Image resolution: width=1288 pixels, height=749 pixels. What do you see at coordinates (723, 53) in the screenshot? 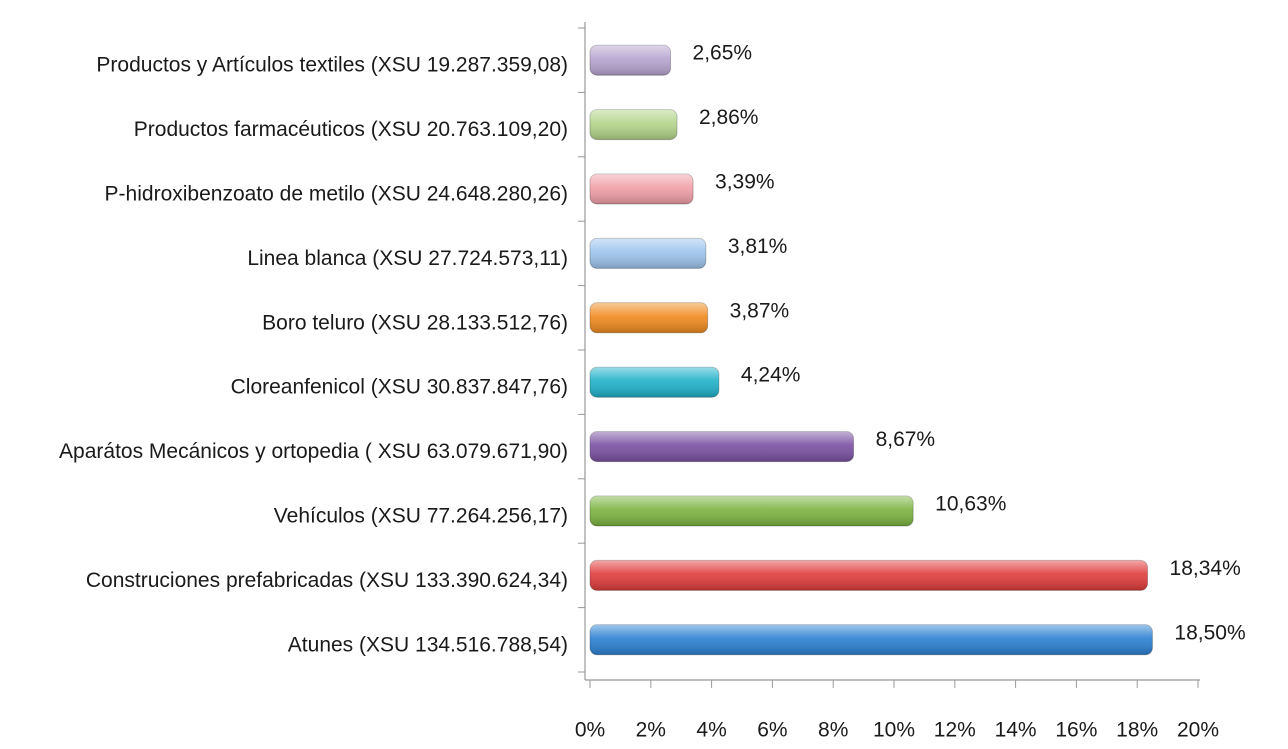
I see `data-label: 2,65%` at bounding box center [723, 53].